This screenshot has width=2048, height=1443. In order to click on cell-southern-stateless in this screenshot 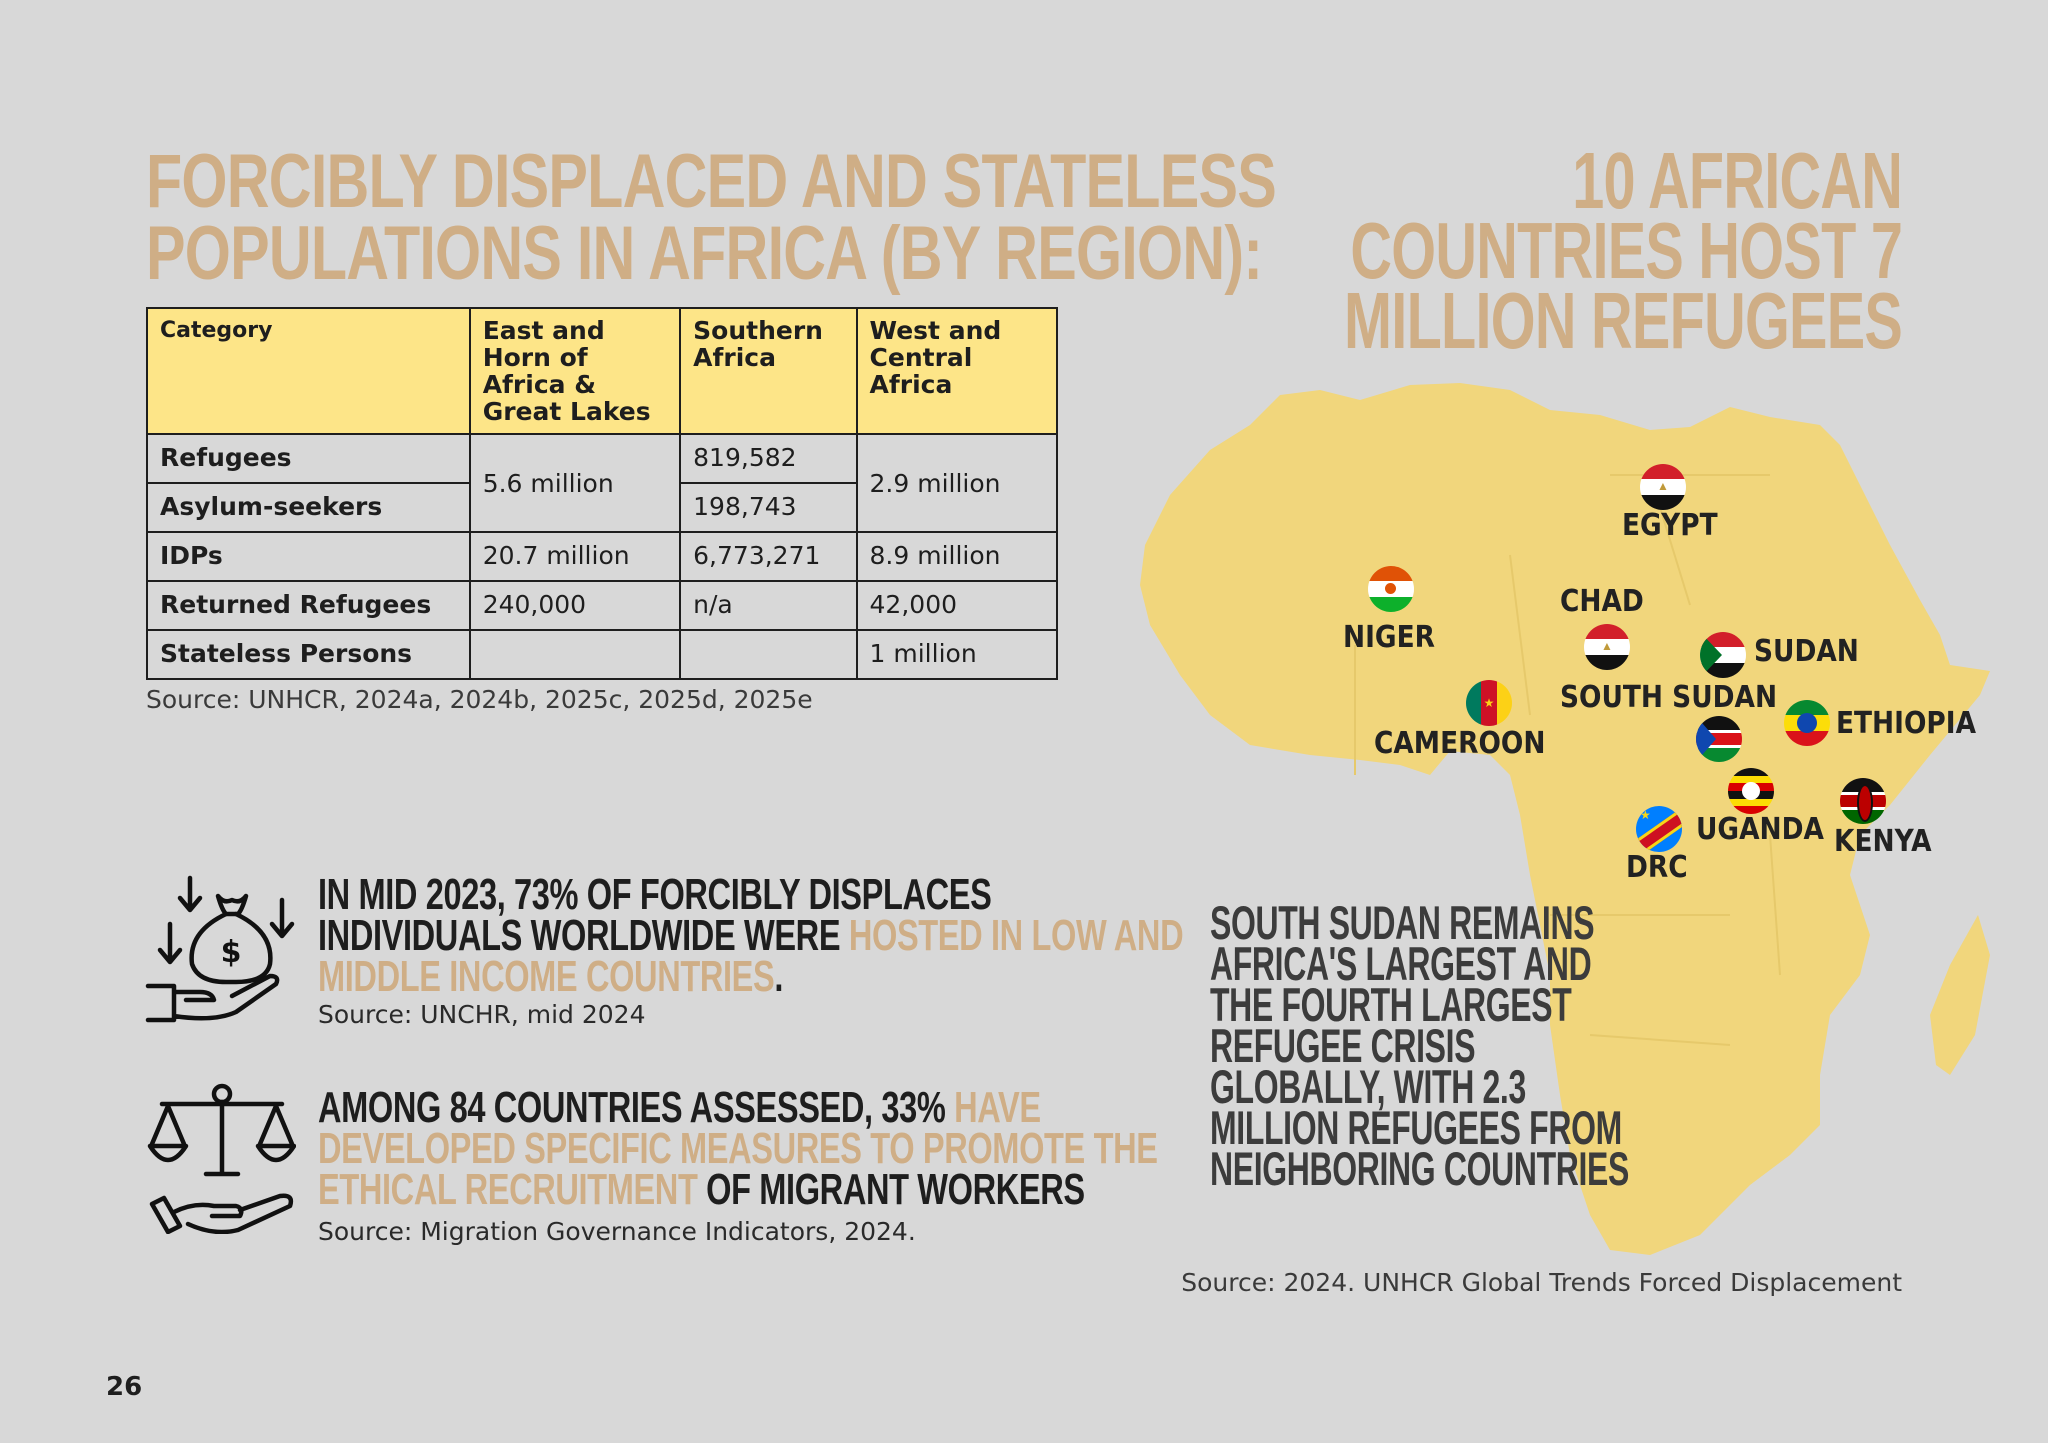, I will do `click(768, 654)`.